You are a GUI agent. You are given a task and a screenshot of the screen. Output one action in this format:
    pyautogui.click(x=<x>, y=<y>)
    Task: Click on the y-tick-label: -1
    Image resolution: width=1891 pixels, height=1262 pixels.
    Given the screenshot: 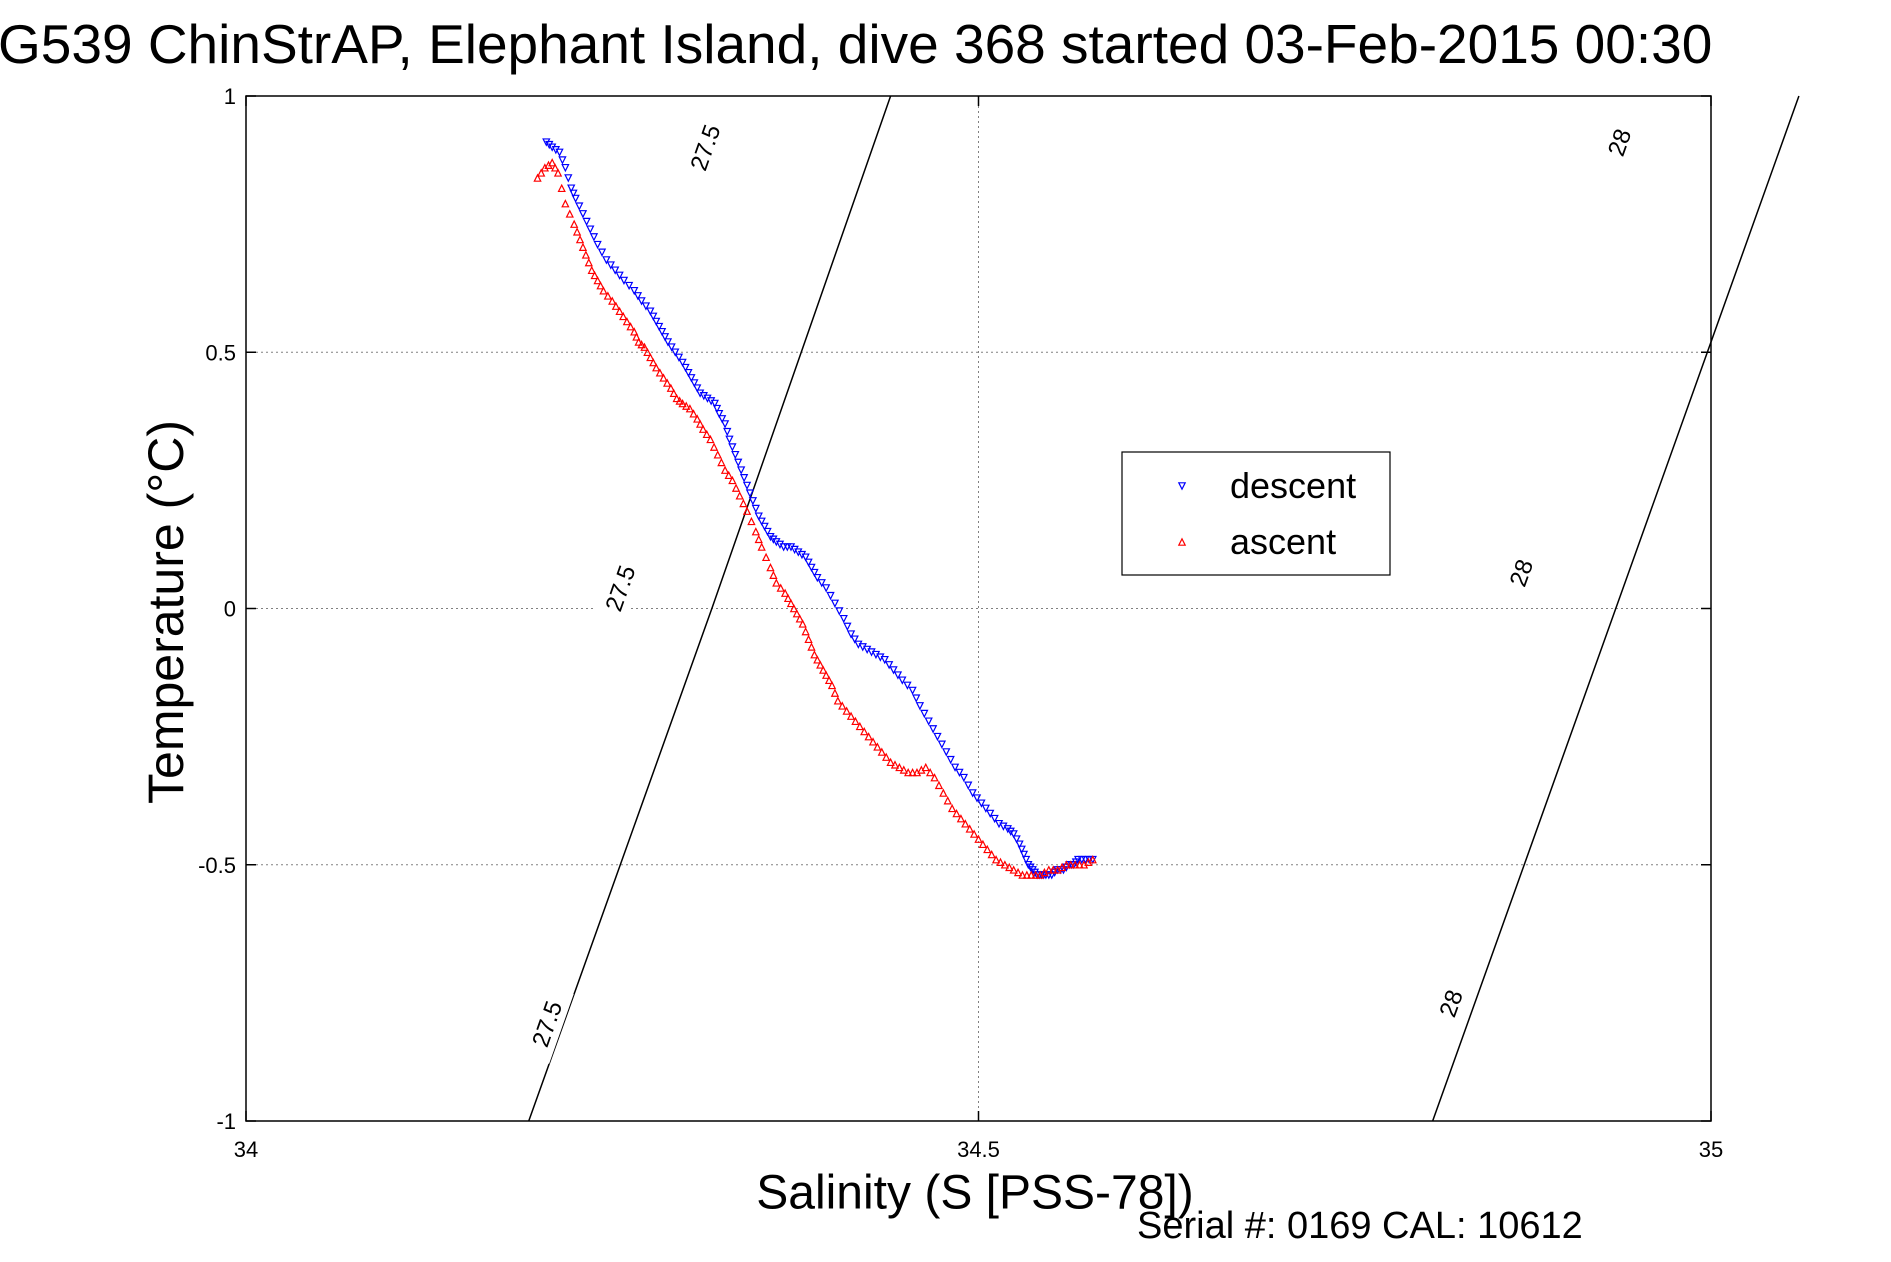 What is the action you would take?
    pyautogui.click(x=226, y=1121)
    